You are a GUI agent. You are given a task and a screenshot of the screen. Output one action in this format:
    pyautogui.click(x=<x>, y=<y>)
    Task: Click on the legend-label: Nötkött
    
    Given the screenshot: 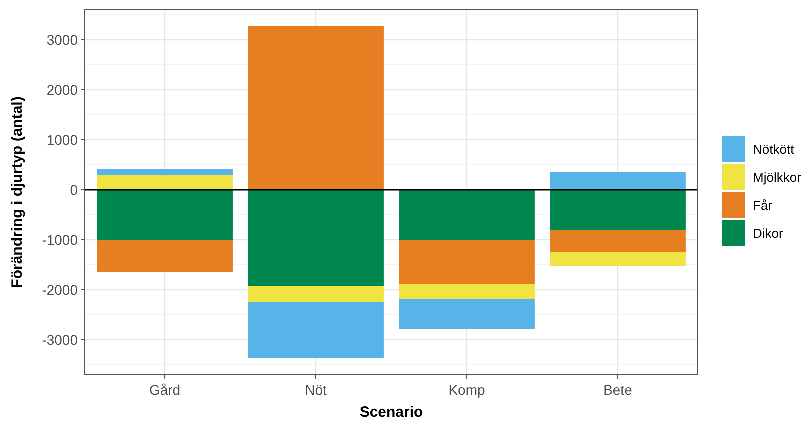 What is the action you would take?
    pyautogui.click(x=774, y=150)
    